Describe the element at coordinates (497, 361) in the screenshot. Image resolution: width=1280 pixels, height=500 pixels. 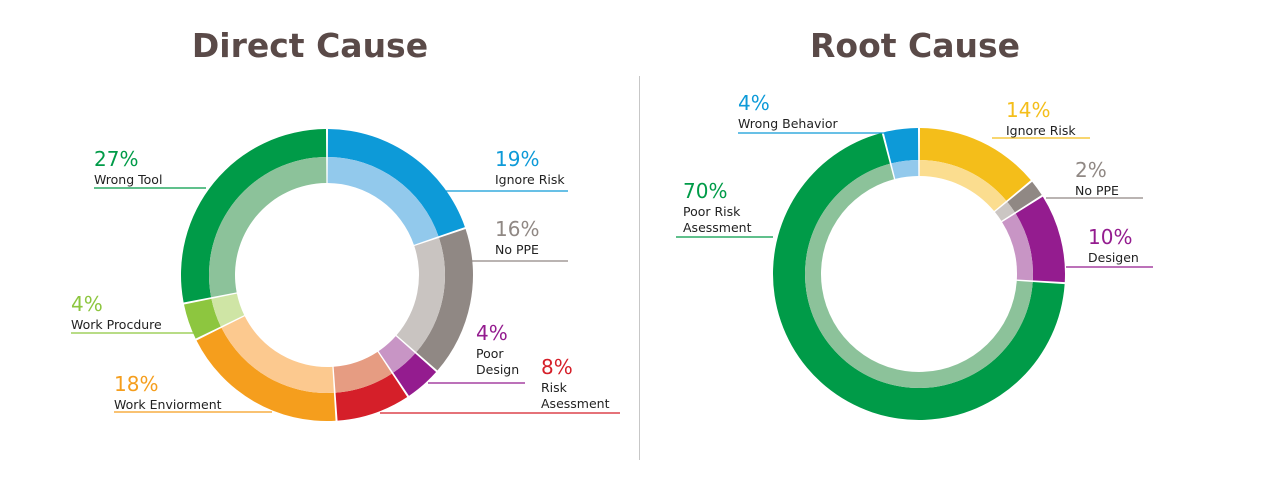
I see `poor-design-category-label: Poor Design` at that location.